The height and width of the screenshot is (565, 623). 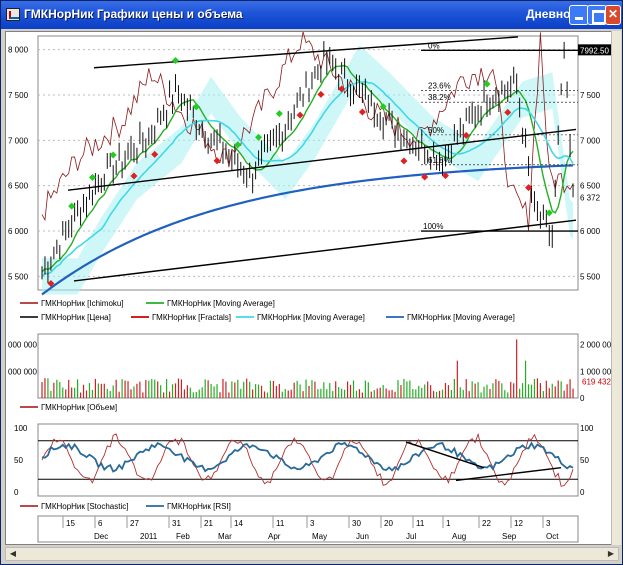 I want to click on month-label: Jul, so click(x=411, y=536).